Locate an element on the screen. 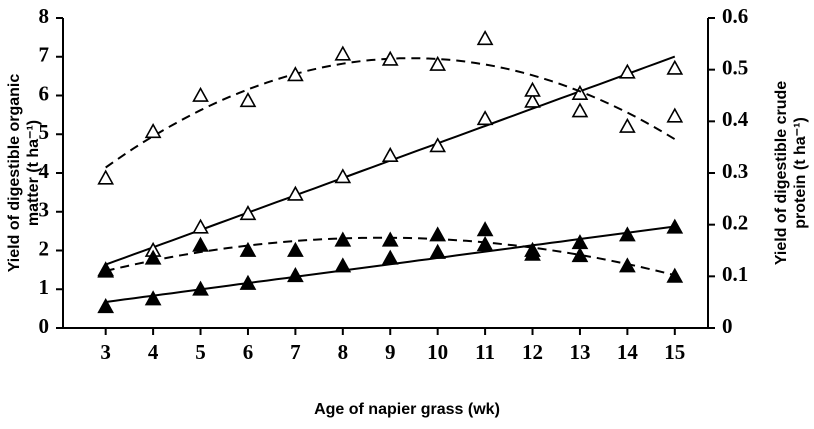 This screenshot has width=814, height=429. x-tick-label: 9 is located at coordinates (390, 352).